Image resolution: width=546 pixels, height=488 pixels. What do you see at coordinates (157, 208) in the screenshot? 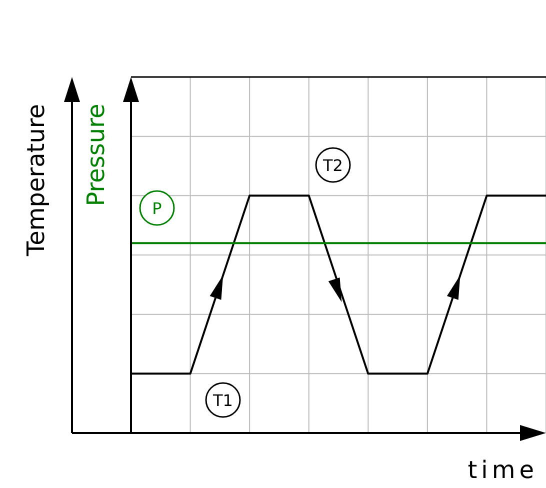
I see `annotation: P` at bounding box center [157, 208].